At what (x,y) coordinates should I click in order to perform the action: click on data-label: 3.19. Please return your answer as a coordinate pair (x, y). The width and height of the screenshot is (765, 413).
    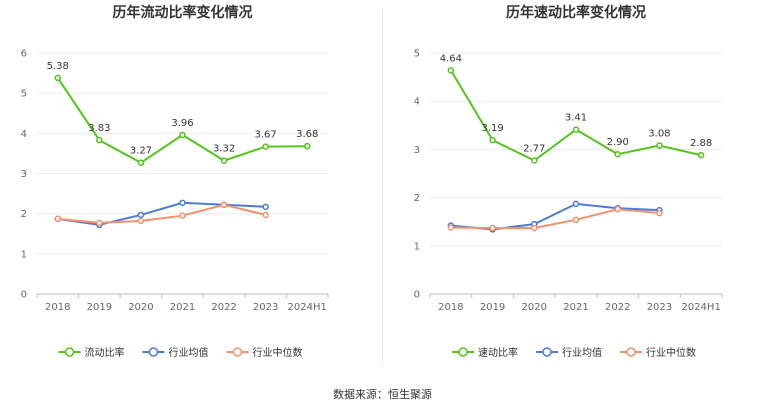
    Looking at the image, I should click on (492, 128).